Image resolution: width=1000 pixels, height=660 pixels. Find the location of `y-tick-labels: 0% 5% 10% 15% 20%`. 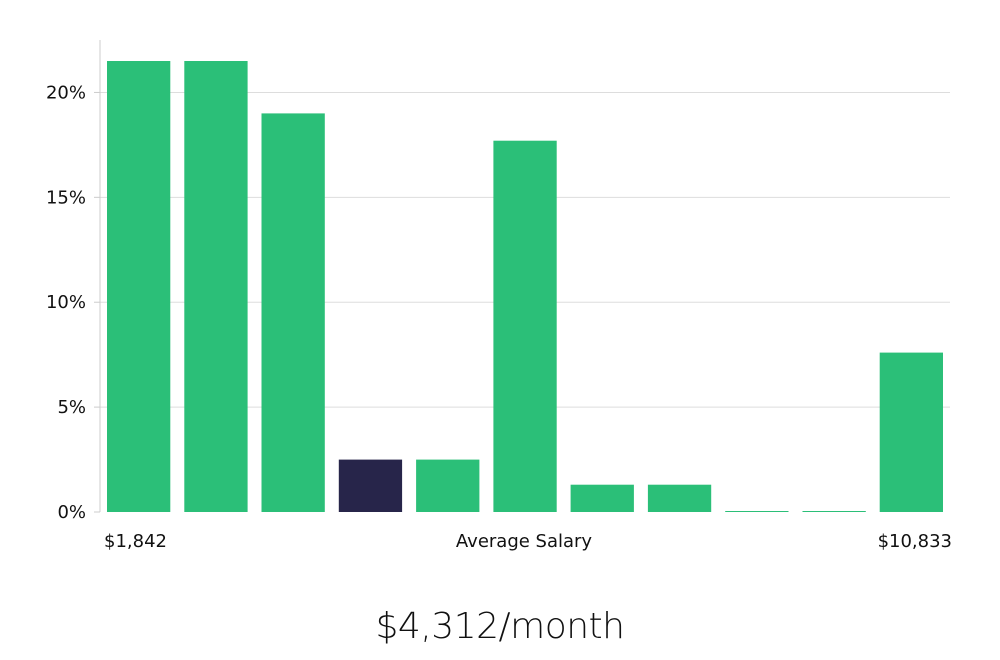

y-tick-labels: 0% 5% 10% 15% 20% is located at coordinates (66, 302).